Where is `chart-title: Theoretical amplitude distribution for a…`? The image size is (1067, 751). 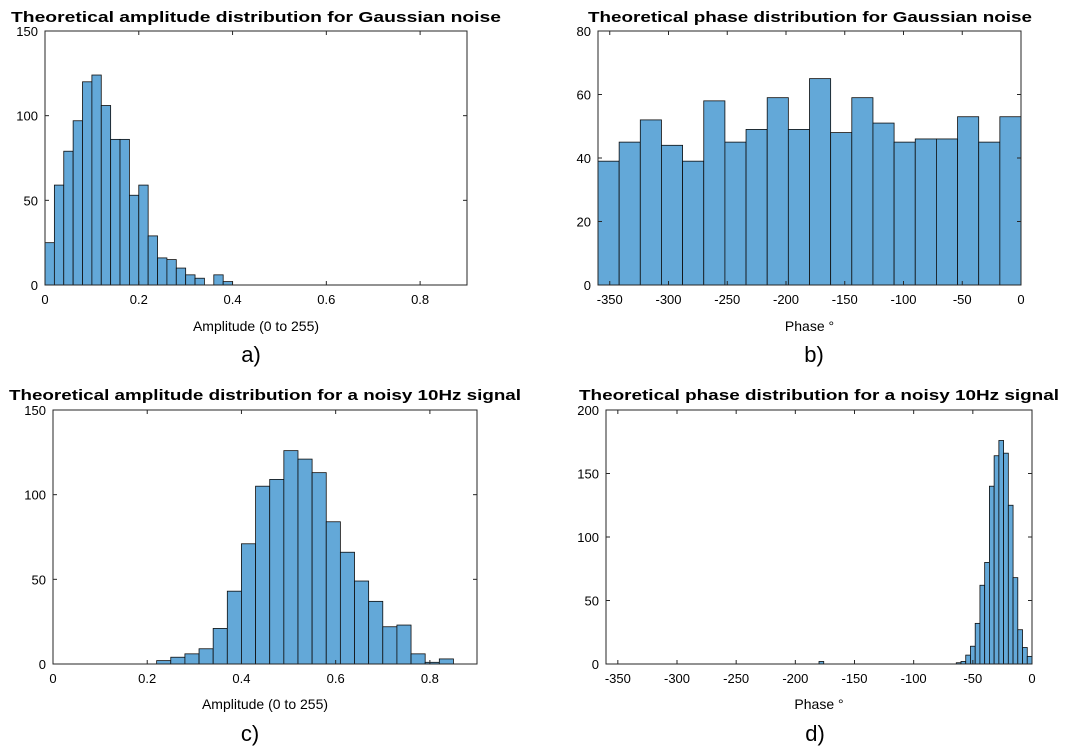 chart-title: Theoretical amplitude distribution for a… is located at coordinates (265, 395).